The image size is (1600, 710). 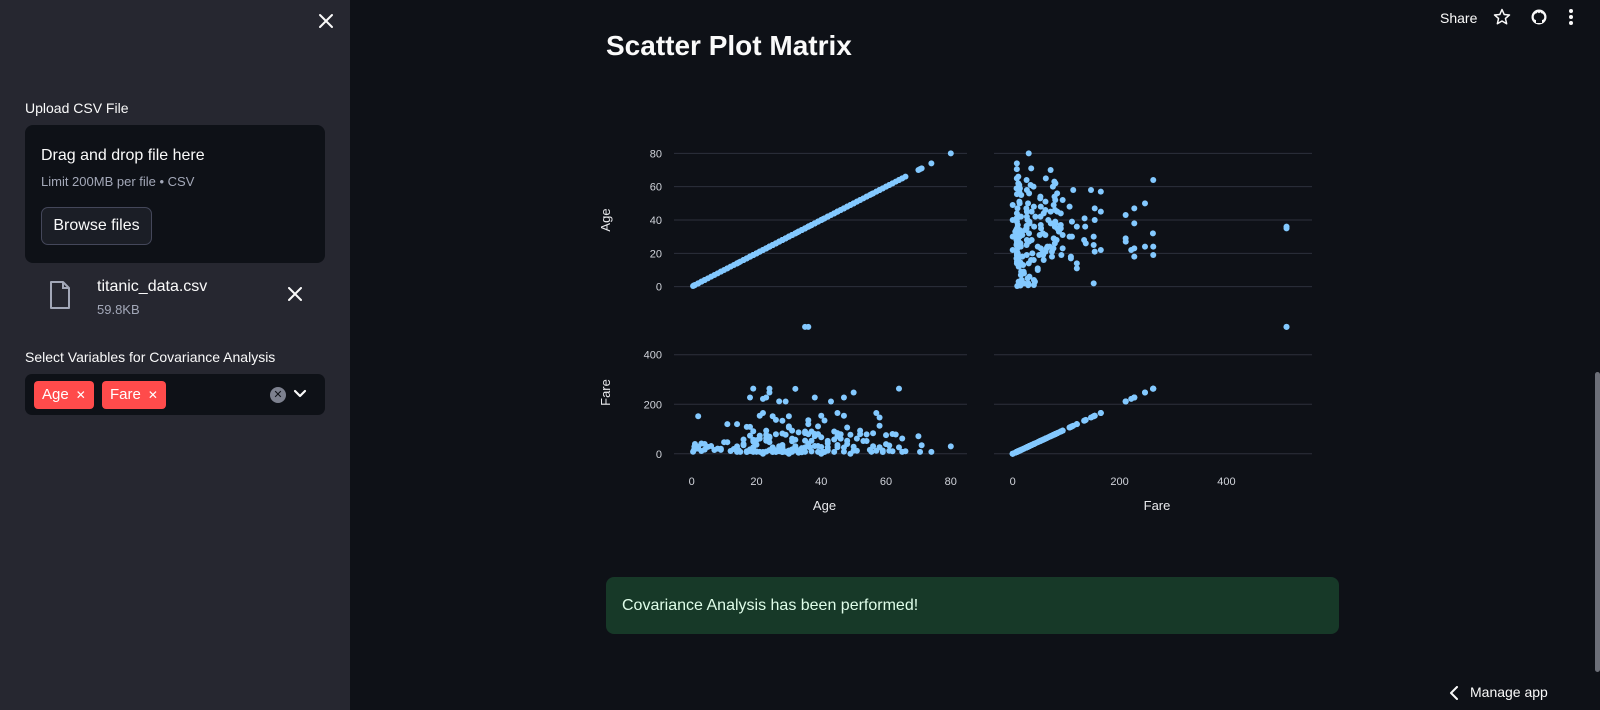 What do you see at coordinates (55, 394) in the screenshot?
I see `tag-label: Age` at bounding box center [55, 394].